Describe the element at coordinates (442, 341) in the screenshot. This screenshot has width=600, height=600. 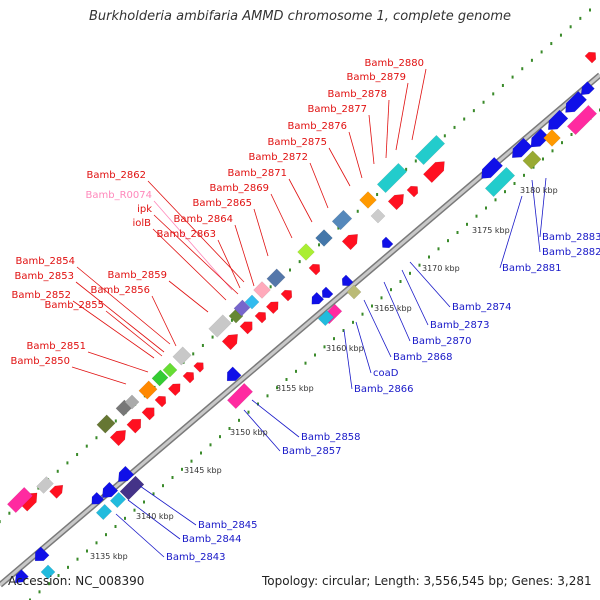
I see `gene-label: Bamb_2870` at that location.